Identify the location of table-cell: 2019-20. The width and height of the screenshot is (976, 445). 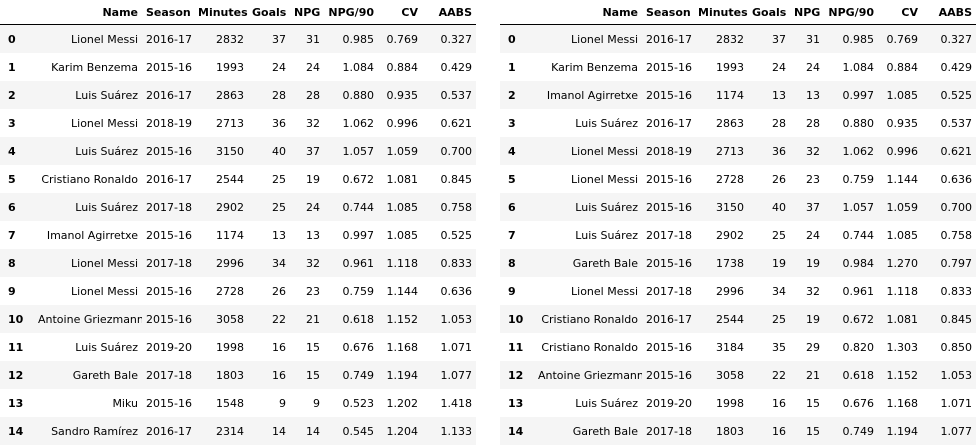
(668, 403).